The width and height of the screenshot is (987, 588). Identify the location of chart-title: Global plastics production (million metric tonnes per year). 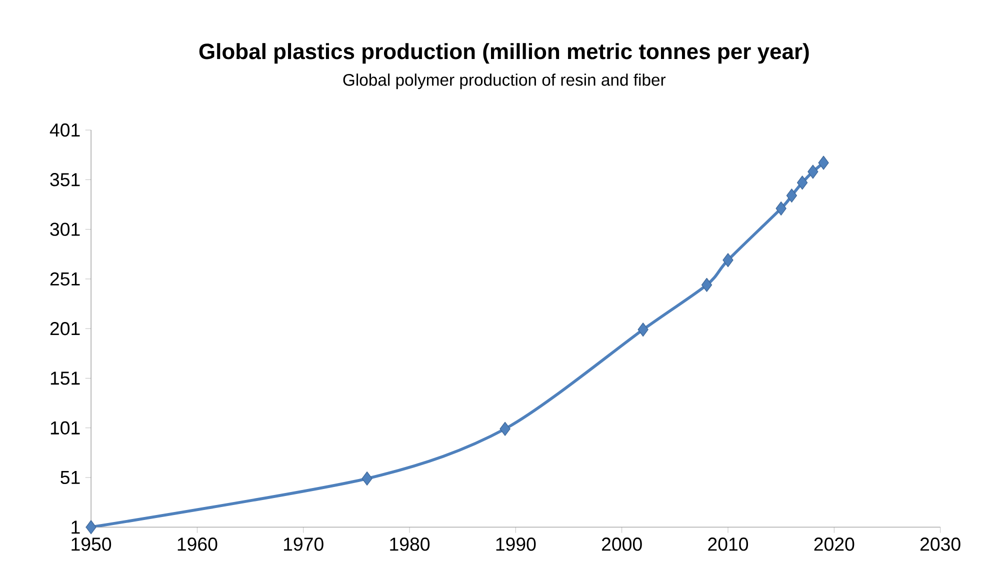
(504, 53).